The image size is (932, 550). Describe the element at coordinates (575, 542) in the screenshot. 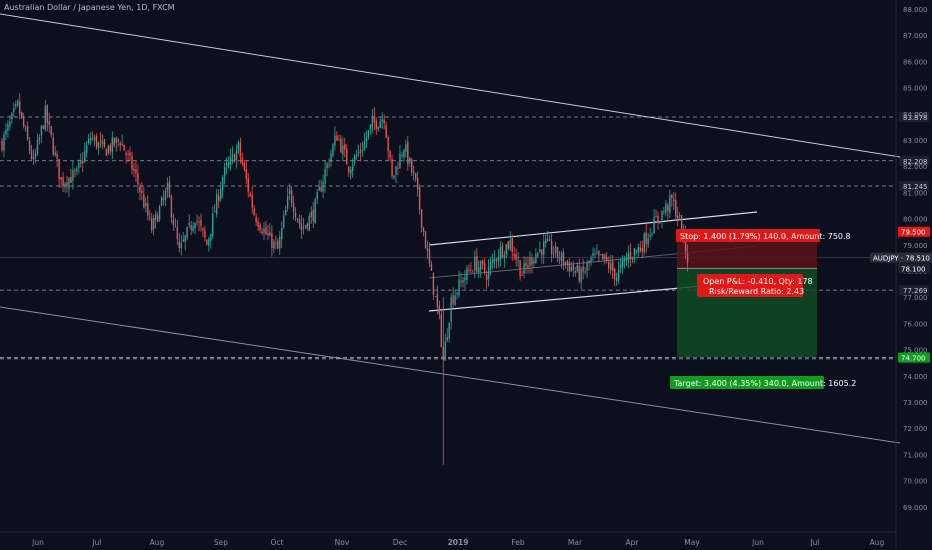

I see `x-tick-label: Mar` at that location.